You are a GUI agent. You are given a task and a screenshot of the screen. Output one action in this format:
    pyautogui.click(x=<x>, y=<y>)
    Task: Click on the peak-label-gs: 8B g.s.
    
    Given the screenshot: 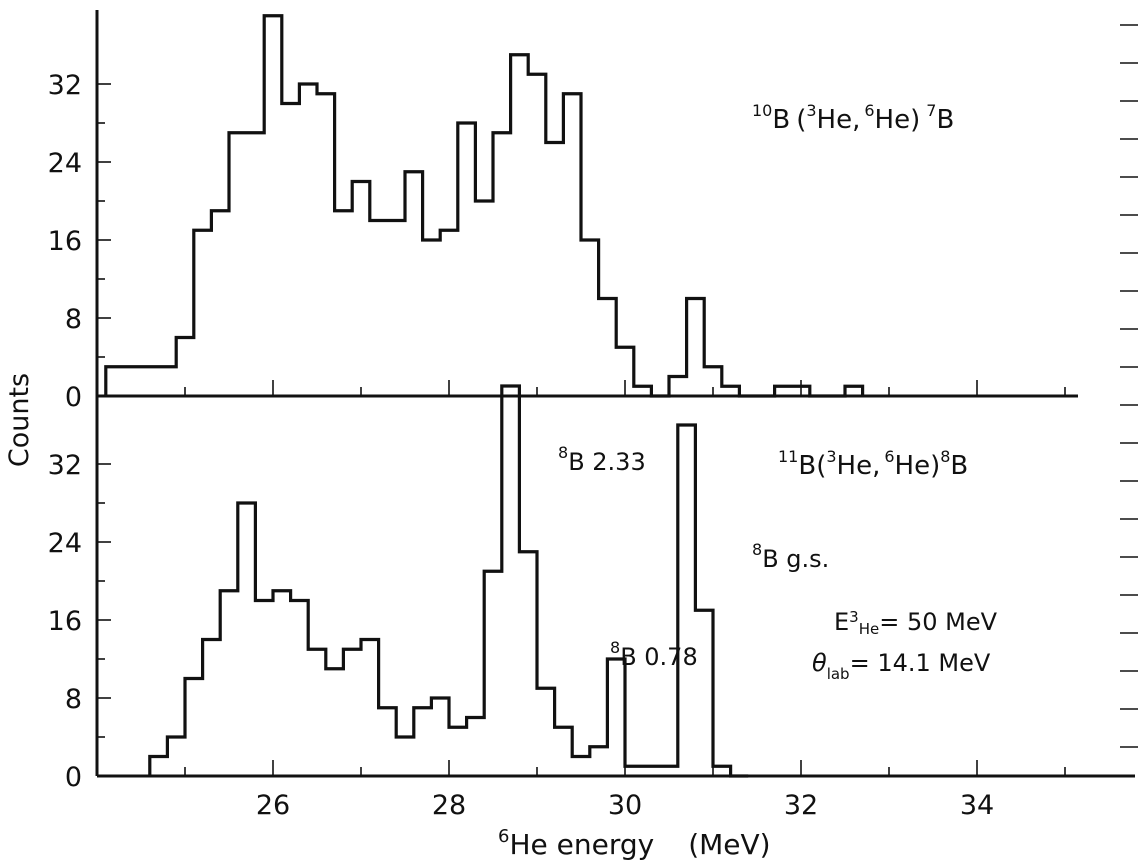 What is the action you would take?
    pyautogui.click(x=790, y=556)
    